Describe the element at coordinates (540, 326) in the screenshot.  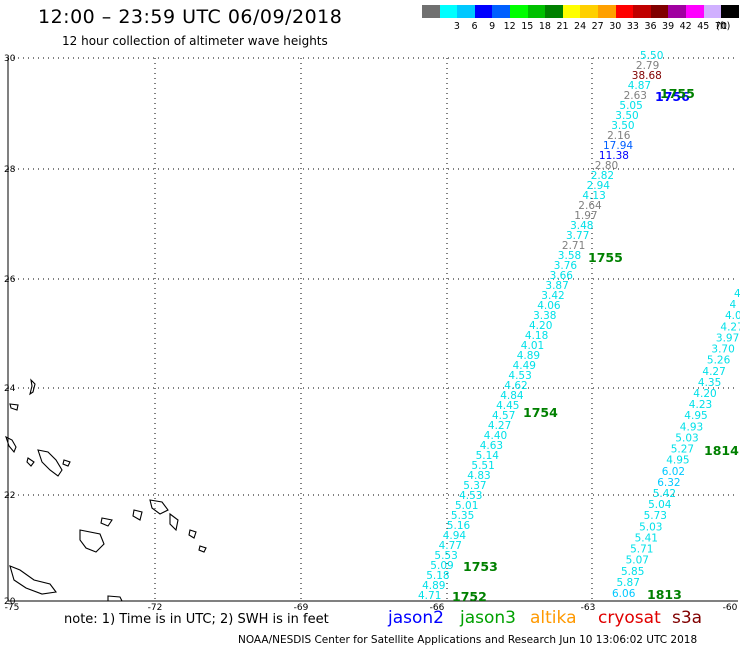
I see `swh-value-track-a: 4.20` at that location.